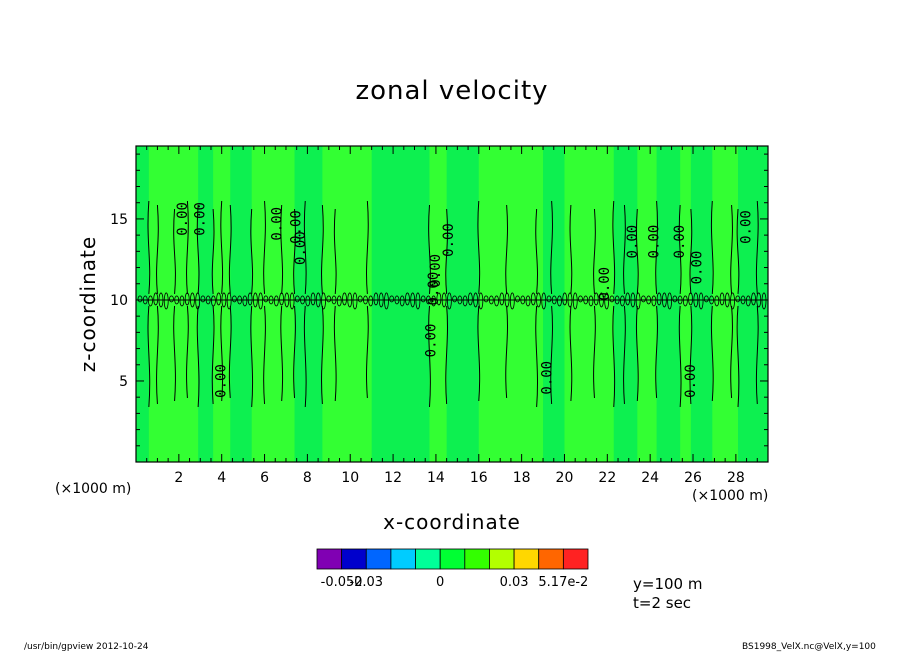 Image resolution: width=904 pixels, height=654 pixels. I want to click on x-tick-label: 4, so click(221, 478).